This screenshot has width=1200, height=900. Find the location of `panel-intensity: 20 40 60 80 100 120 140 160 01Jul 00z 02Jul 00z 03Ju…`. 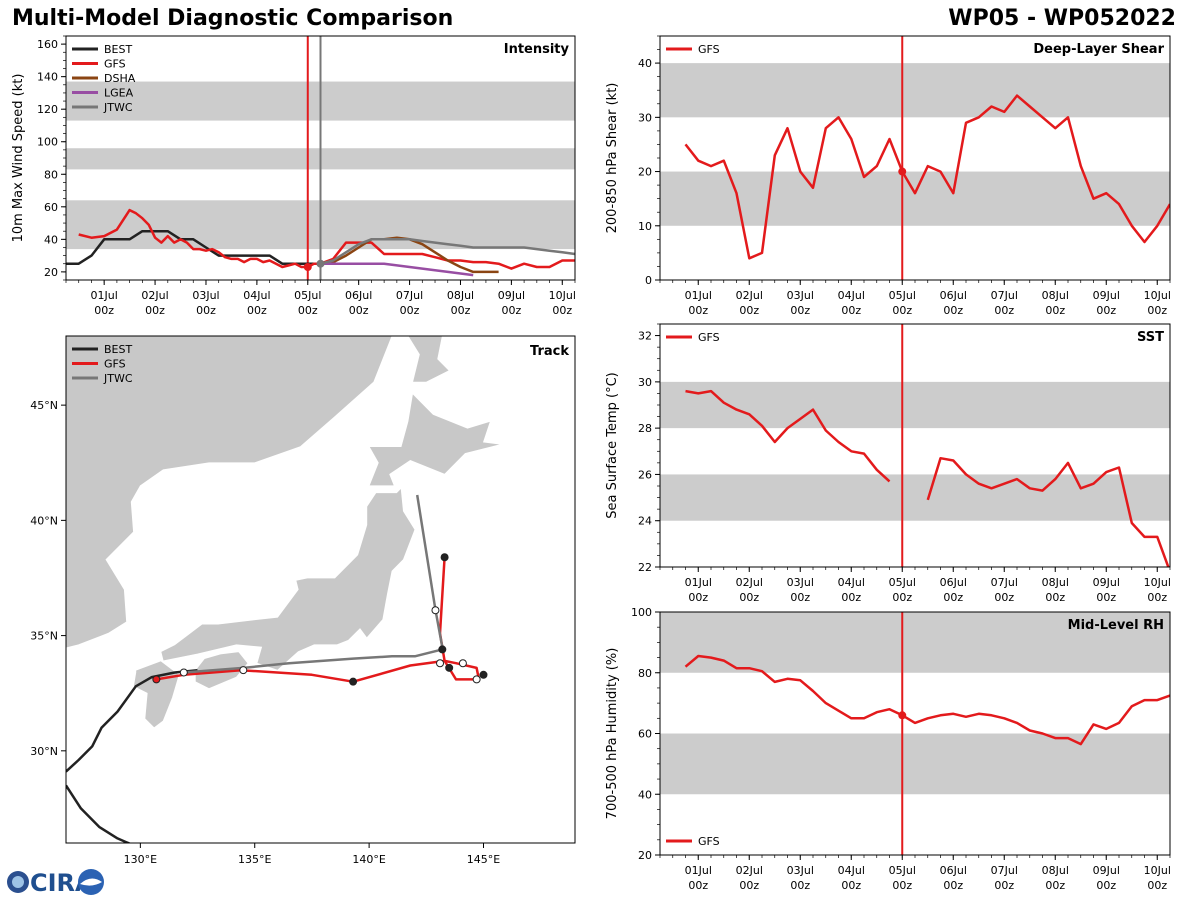

panel-intensity: 20 40 60 80 100 120 140 160 01Jul 00z 02Jul 00z 03Ju… is located at coordinates (293, 176).